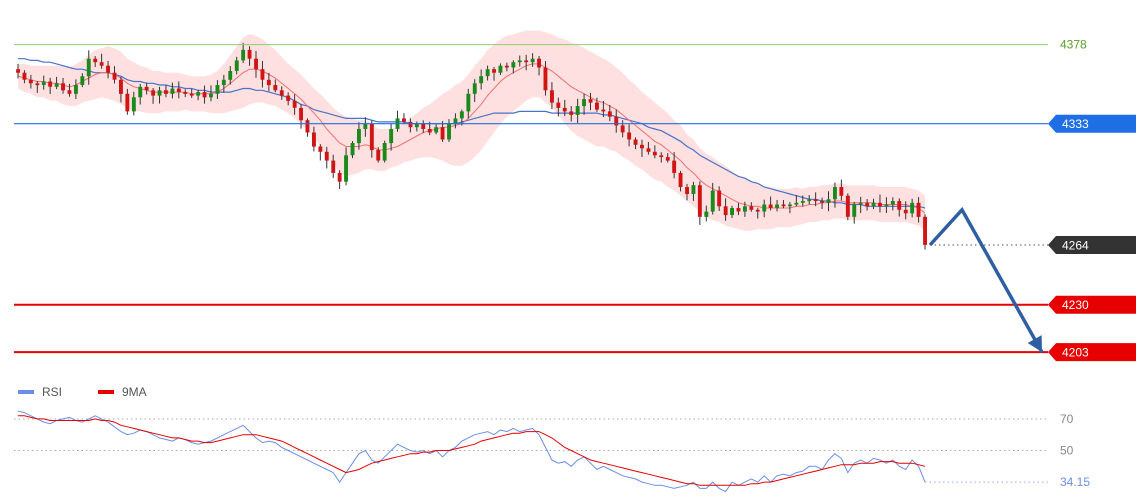  I want to click on legend-swatch, so click(26, 392).